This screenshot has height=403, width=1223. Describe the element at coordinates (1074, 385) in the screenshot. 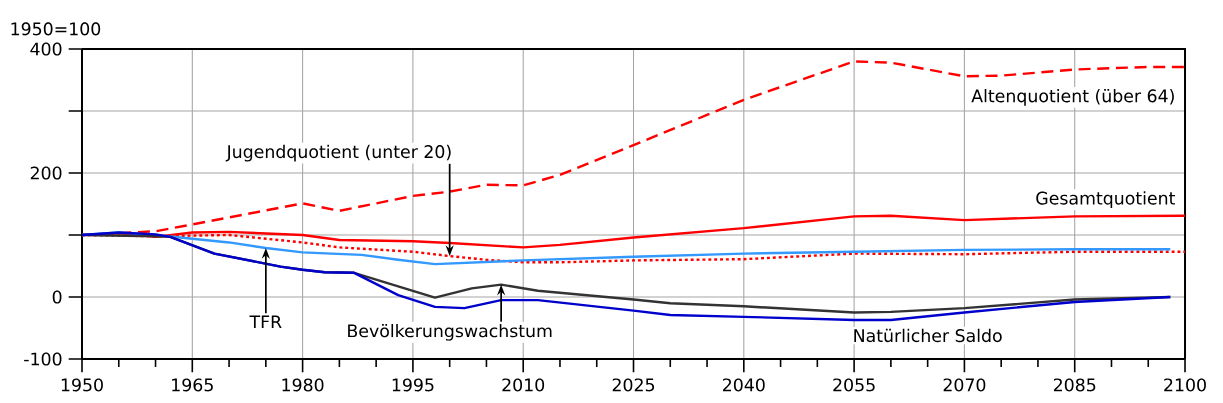

I see `x-tick-label: 2085` at that location.